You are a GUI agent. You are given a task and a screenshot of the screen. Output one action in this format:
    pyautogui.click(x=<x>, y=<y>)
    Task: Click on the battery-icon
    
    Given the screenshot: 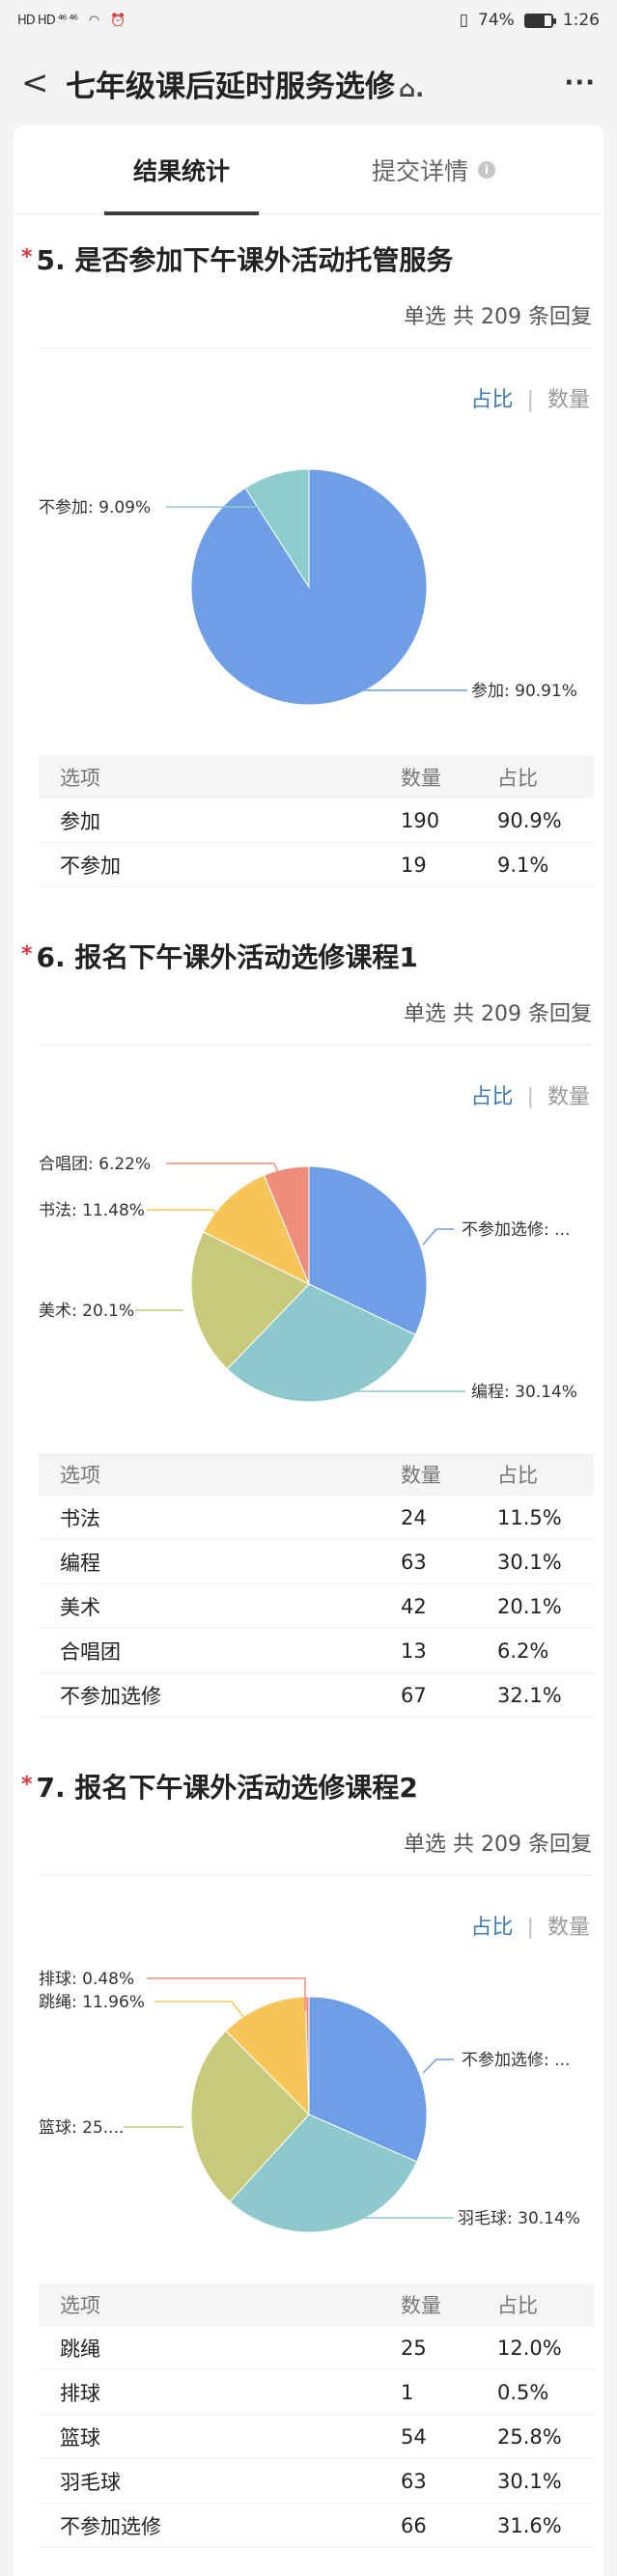 What is the action you would take?
    pyautogui.click(x=539, y=20)
    